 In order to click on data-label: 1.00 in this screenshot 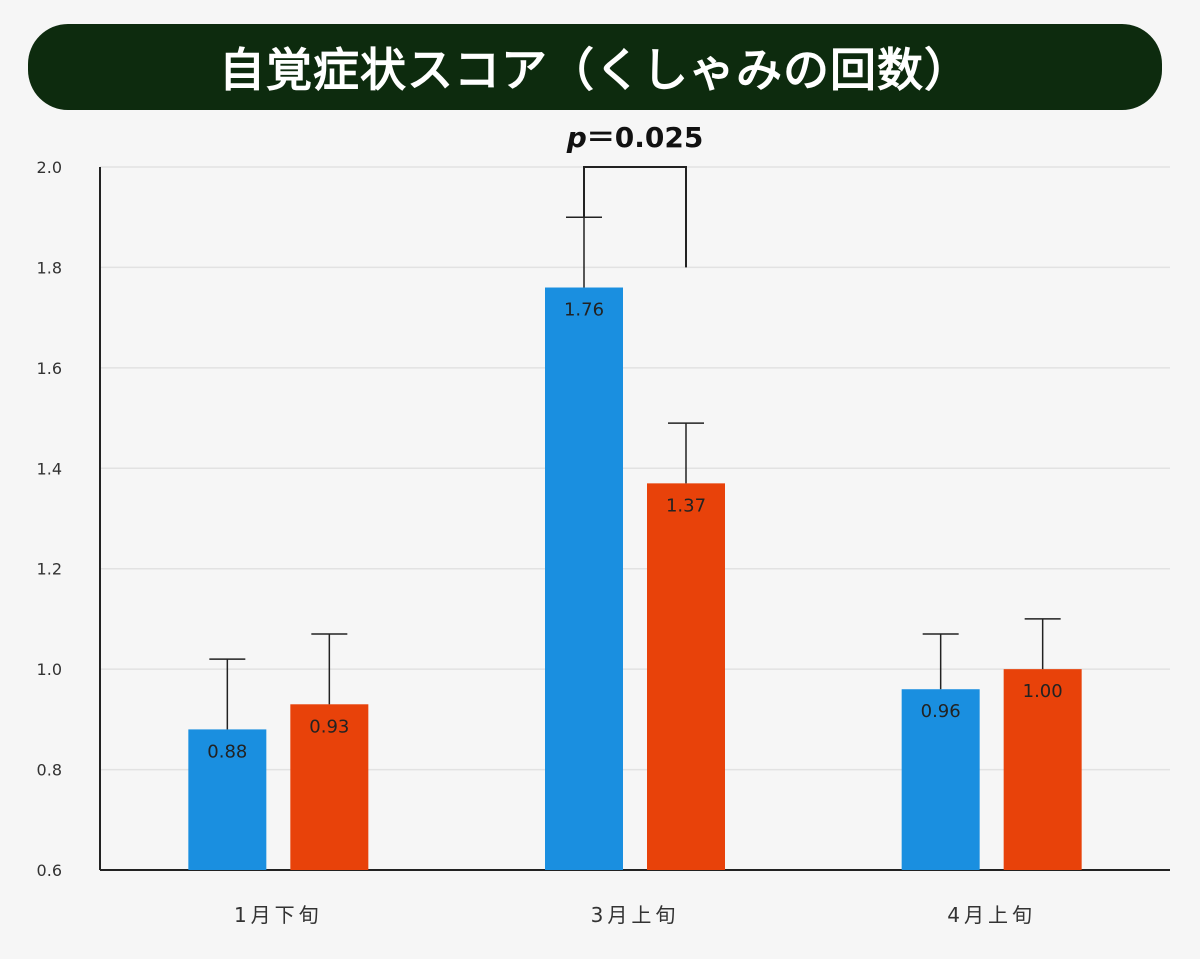, I will do `click(1043, 691)`.